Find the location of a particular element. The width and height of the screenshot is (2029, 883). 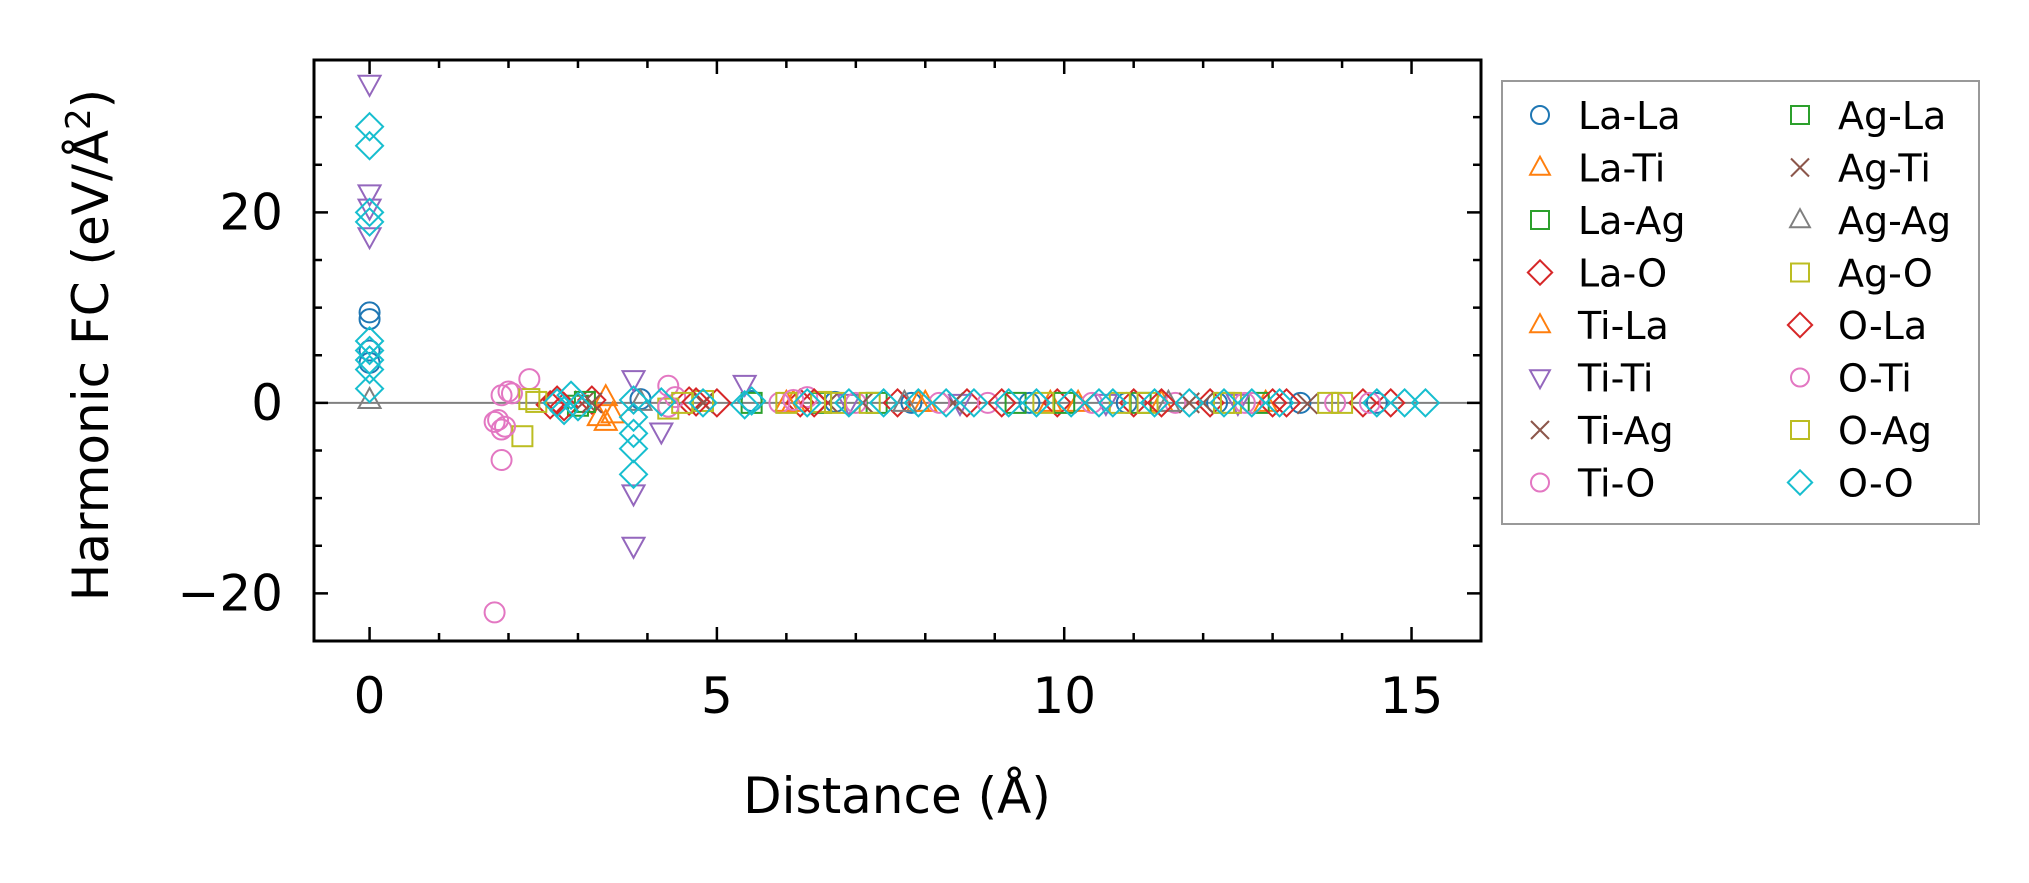

y-tick-label: −20 is located at coordinates (230, 593).